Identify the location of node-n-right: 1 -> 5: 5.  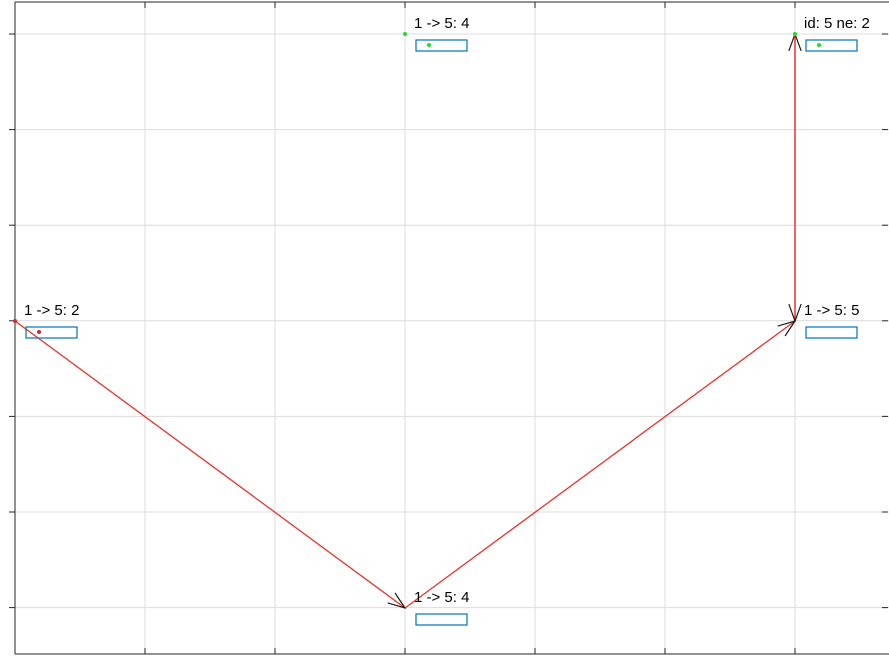
(831, 320).